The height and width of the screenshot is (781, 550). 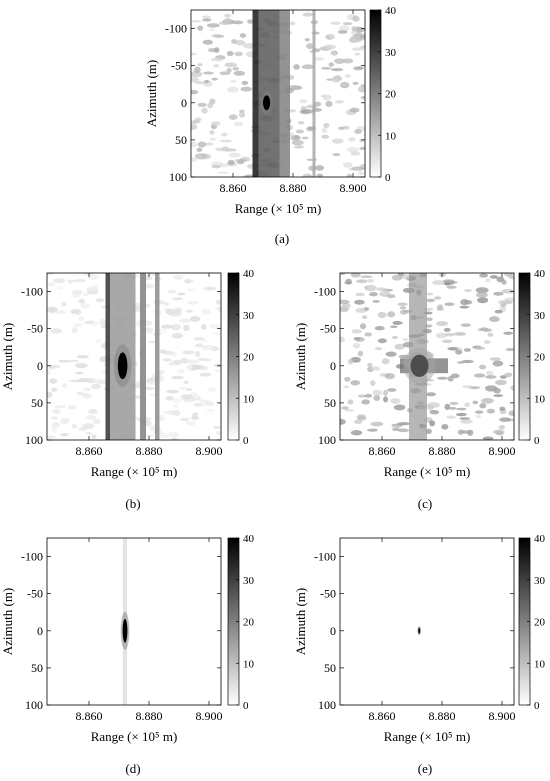 What do you see at coordinates (132, 503) in the screenshot?
I see `panel-caption: (b)` at bounding box center [132, 503].